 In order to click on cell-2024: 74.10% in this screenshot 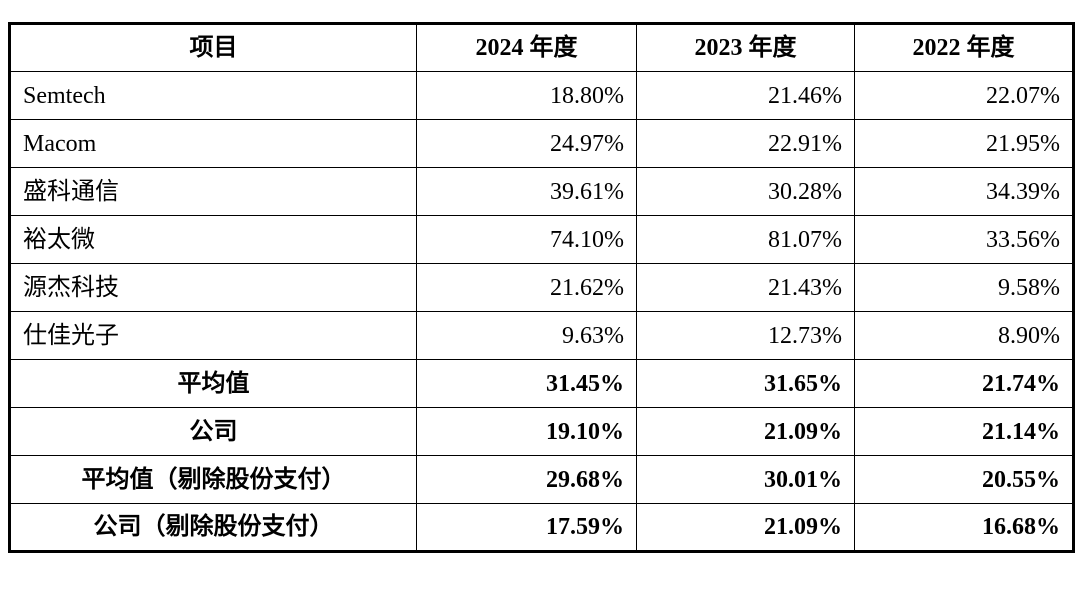, I will do `click(526, 239)`.